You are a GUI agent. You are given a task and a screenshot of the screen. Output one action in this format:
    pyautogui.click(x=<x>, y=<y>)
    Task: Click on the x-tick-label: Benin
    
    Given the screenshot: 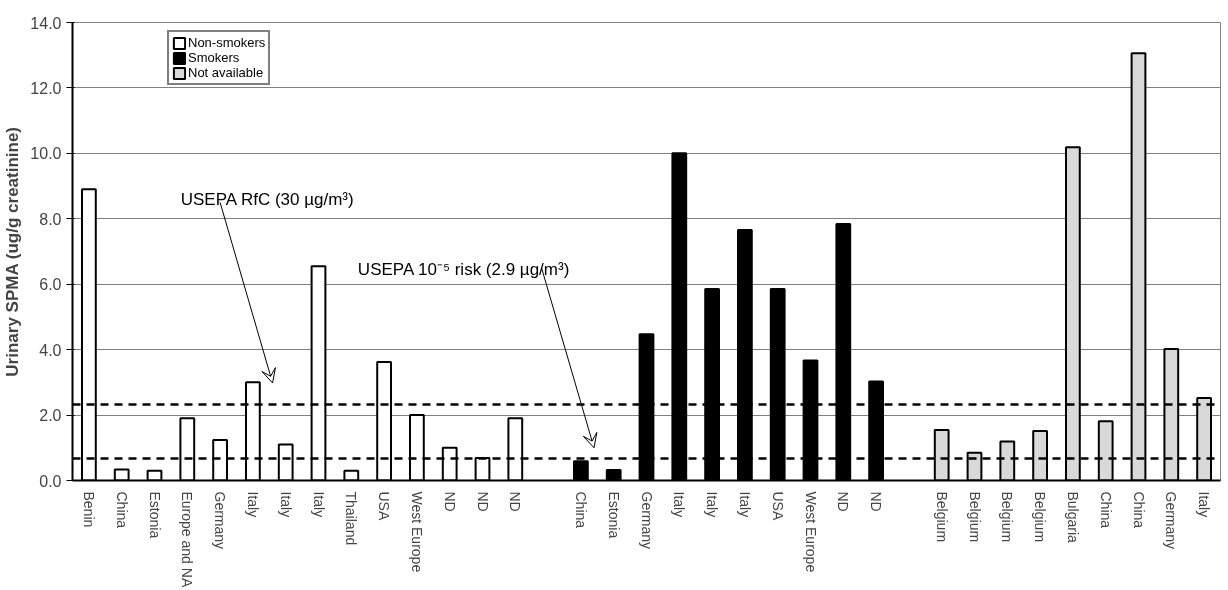 What is the action you would take?
    pyautogui.click(x=88, y=509)
    